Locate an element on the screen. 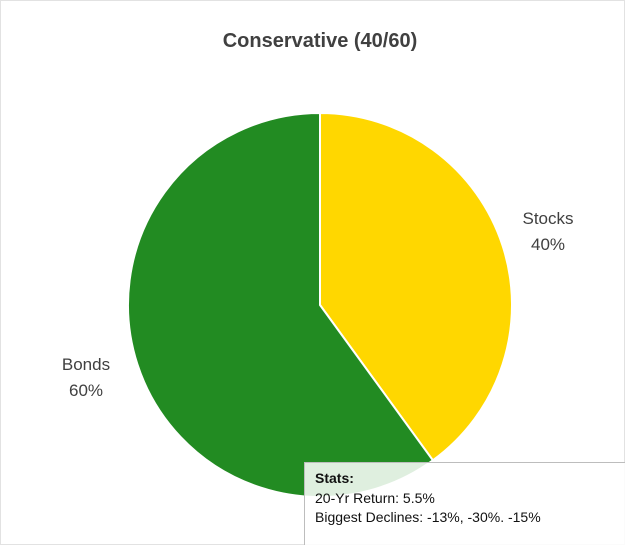 The image size is (625, 545). stats-title: Stats: is located at coordinates (334, 478).